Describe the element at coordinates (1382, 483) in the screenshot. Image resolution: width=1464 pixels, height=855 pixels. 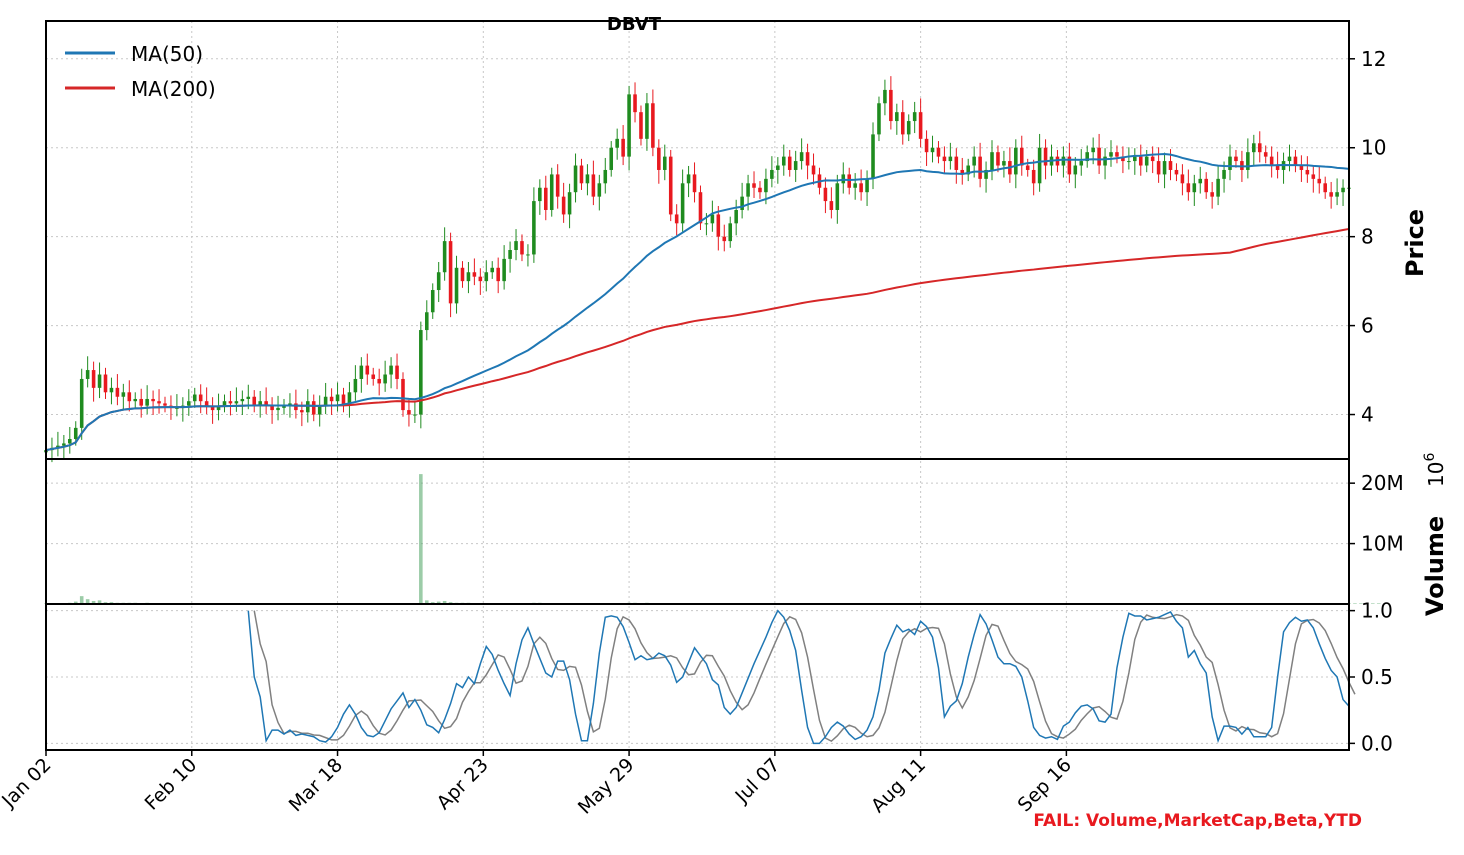
I see `volume-tick-label: 20M` at that location.